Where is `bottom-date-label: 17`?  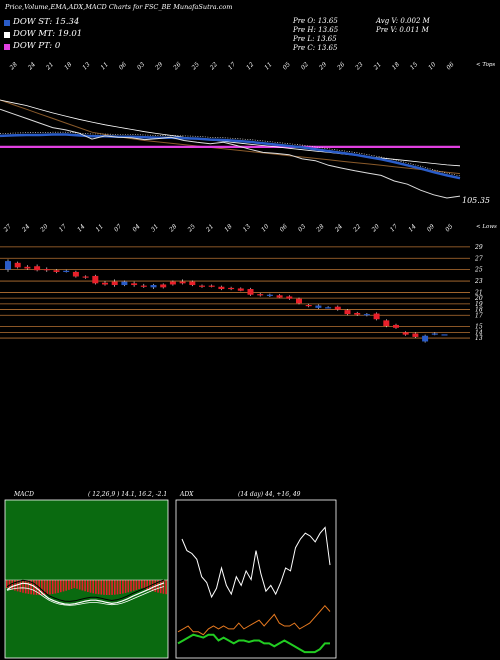
bottom-date-label: 17 is located at coordinates (394, 228).